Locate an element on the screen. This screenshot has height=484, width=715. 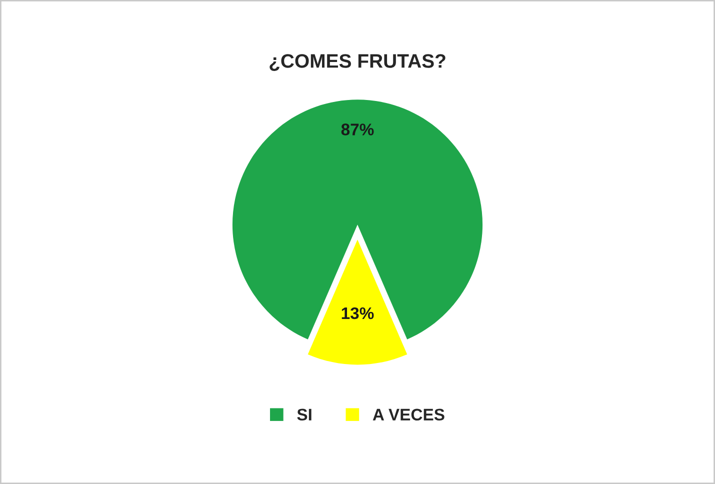
legend-label: A VECES is located at coordinates (408, 414).